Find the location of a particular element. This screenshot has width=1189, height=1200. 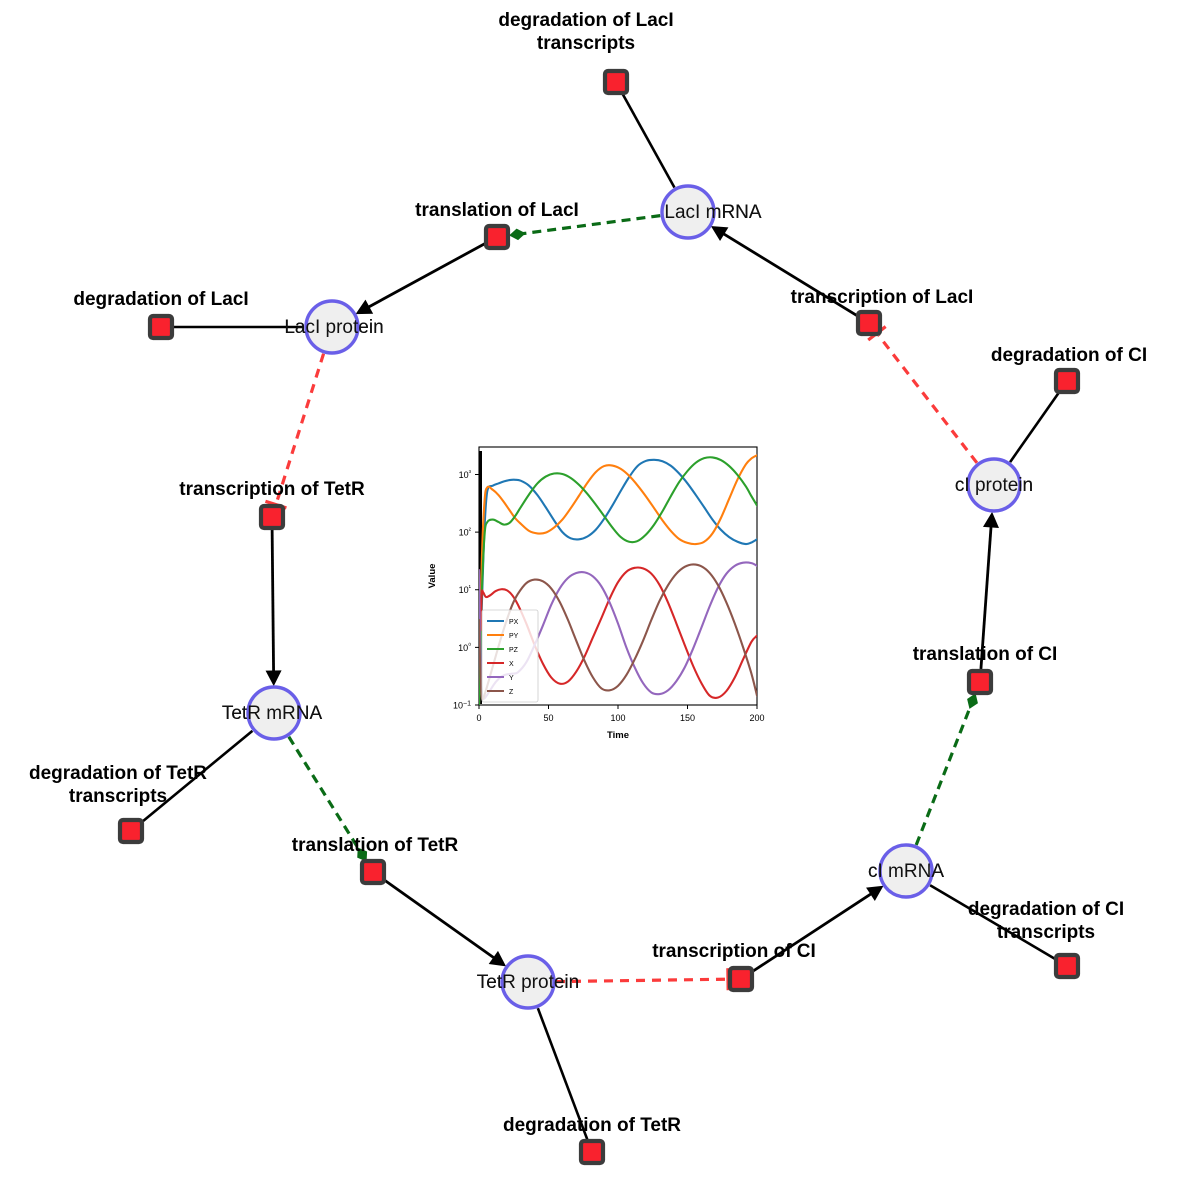

legend-box is located at coordinates (510, 656).